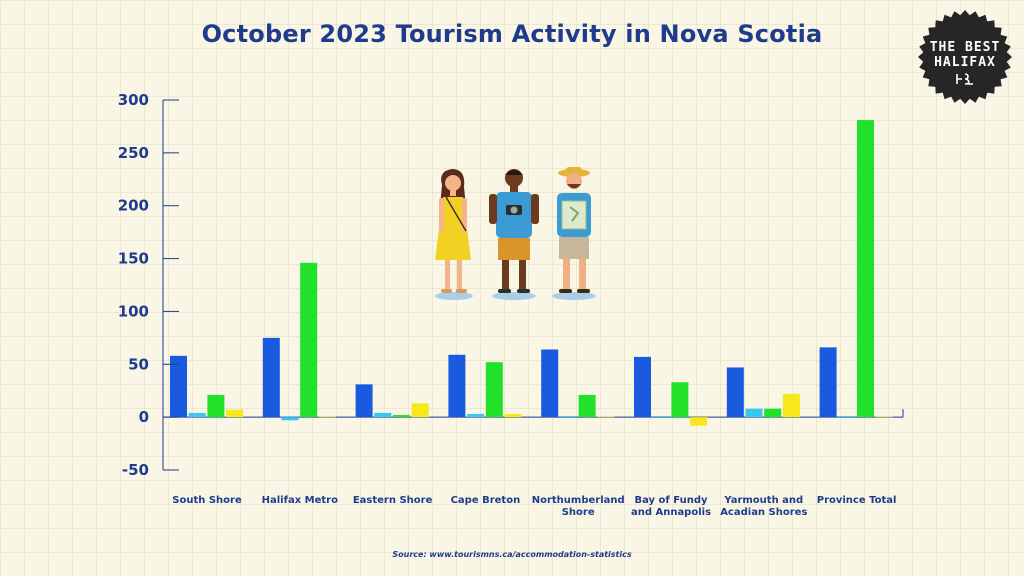  Describe the element at coordinates (133, 153) in the screenshot. I see `y-tick-label: 250` at that location.